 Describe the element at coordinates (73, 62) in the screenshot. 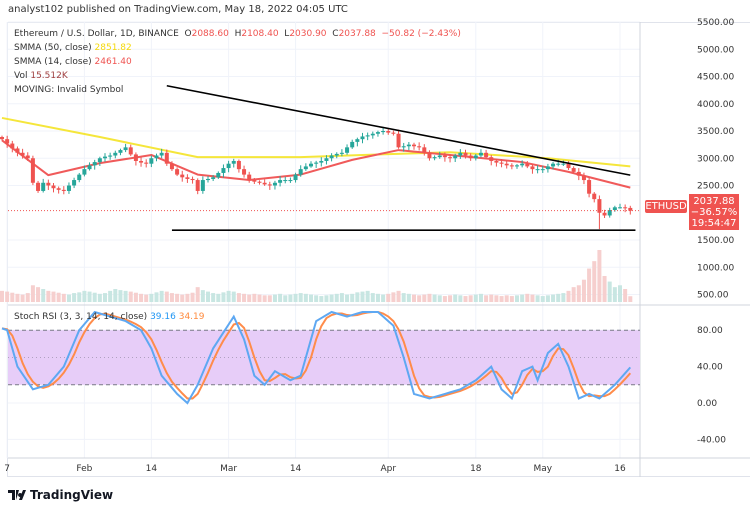

I see `smma14-legend: SMMA (14, close) 2461.40` at that location.